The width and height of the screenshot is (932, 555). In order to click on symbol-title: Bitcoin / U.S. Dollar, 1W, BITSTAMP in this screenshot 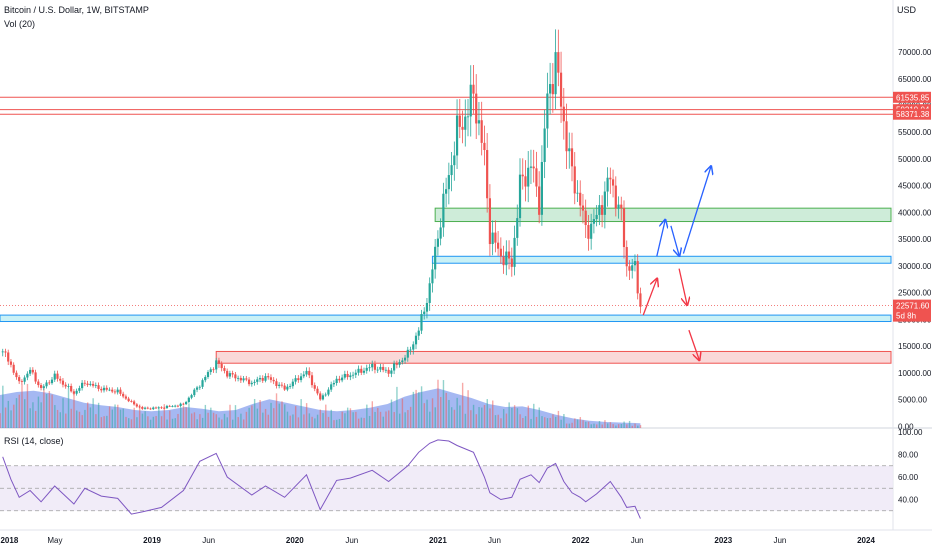, I will do `click(76, 10)`.